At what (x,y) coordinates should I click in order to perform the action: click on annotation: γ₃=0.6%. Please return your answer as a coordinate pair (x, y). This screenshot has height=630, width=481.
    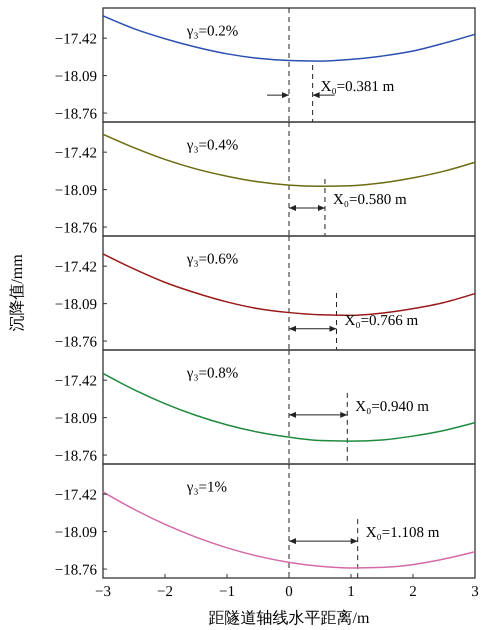
    Looking at the image, I should click on (212, 259).